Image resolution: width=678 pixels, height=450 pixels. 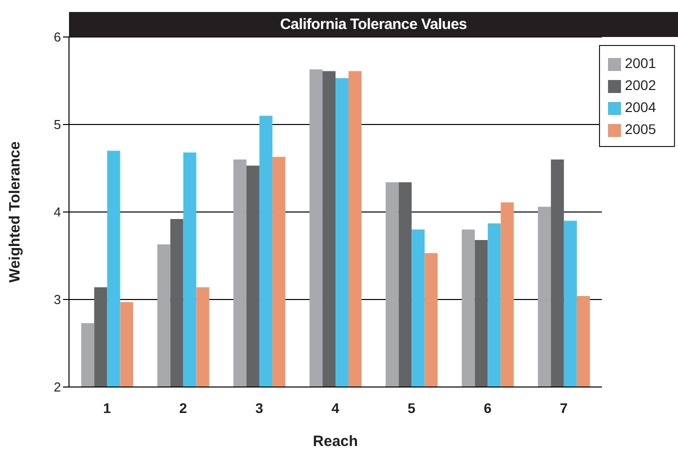 I want to click on legend-label: 2002, so click(x=640, y=85).